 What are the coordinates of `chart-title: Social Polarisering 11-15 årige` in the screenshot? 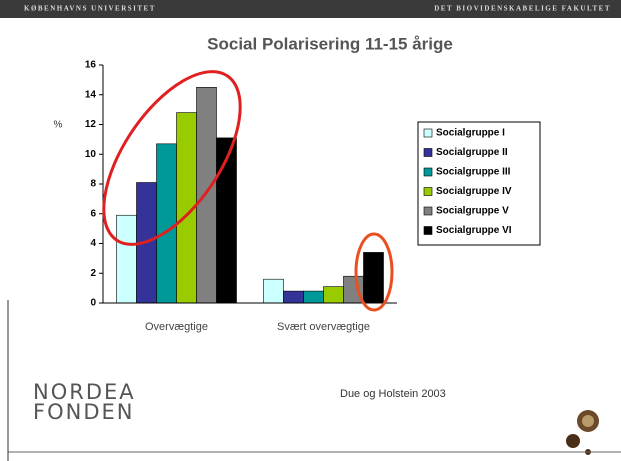 It's located at (330, 43).